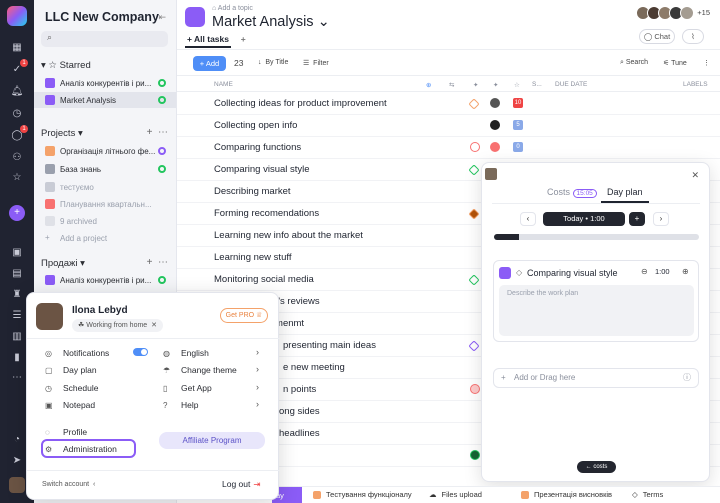 This screenshot has height=503, width=720. What do you see at coordinates (66, 65) in the screenshot?
I see `starred-section: ▾ ☆ Starred` at bounding box center [66, 65].